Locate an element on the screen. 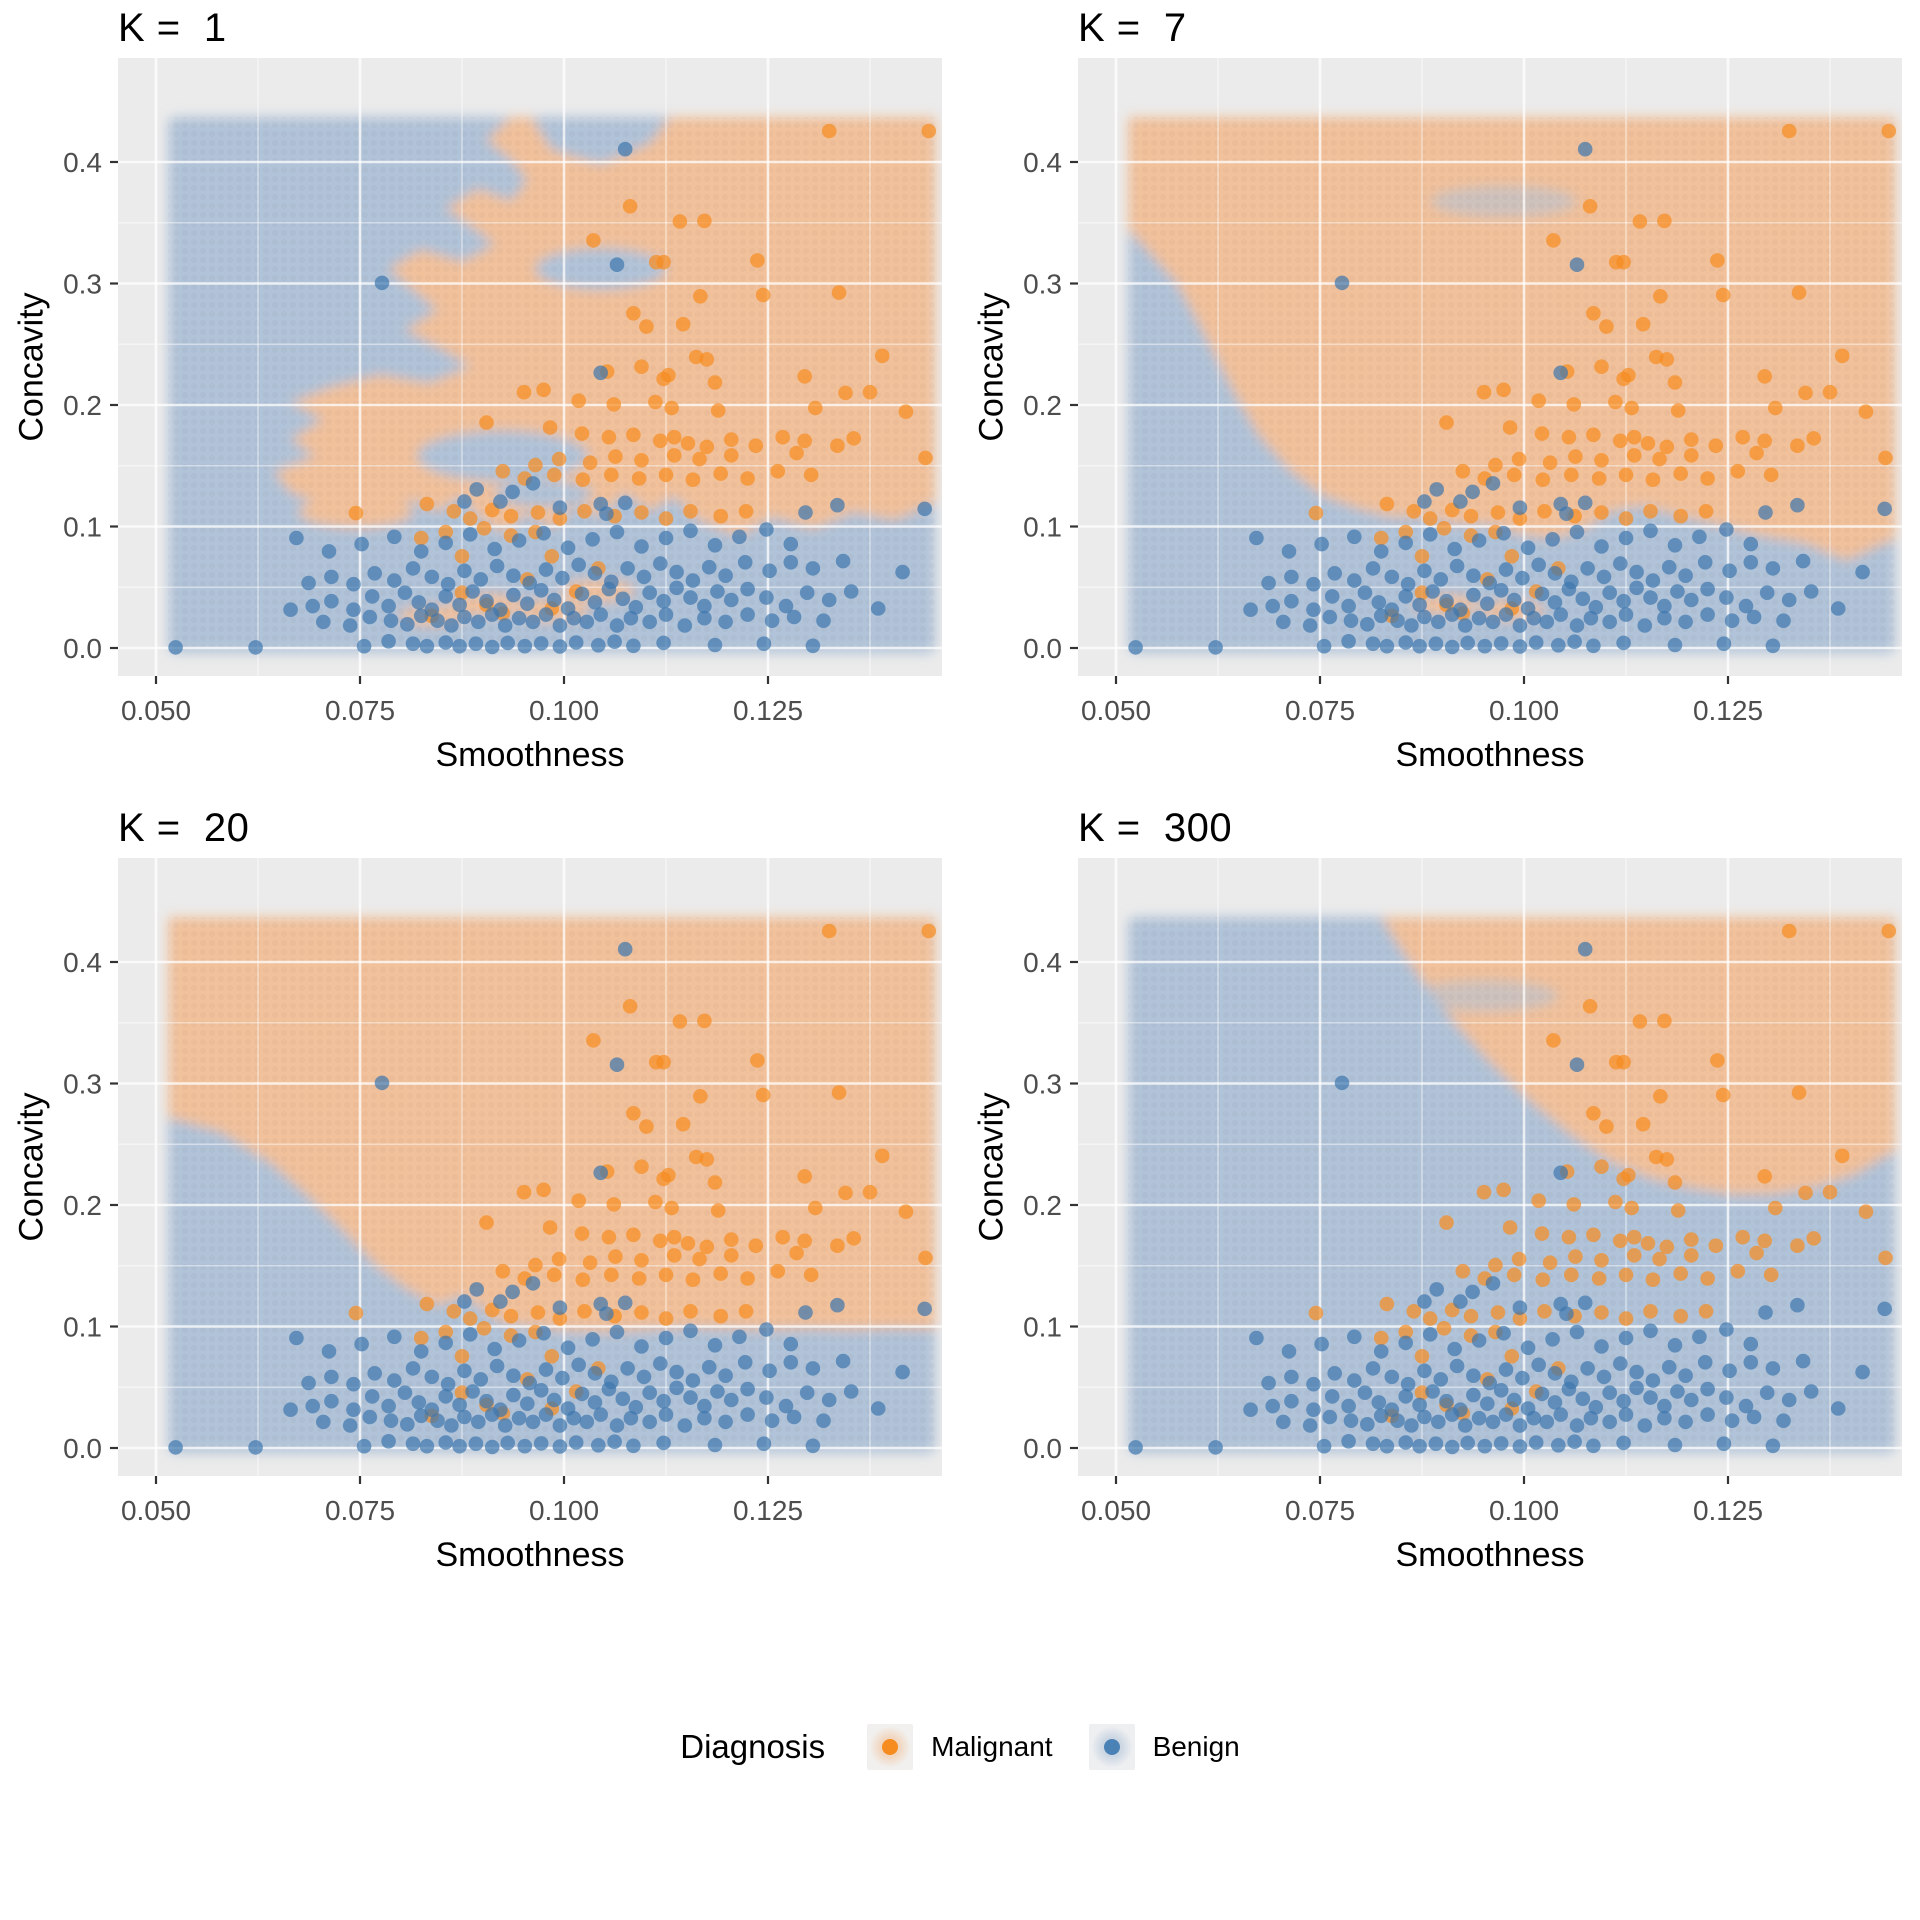 This screenshot has width=1920, height=1920. x-tick-label: 0.100 is located at coordinates (1524, 710).